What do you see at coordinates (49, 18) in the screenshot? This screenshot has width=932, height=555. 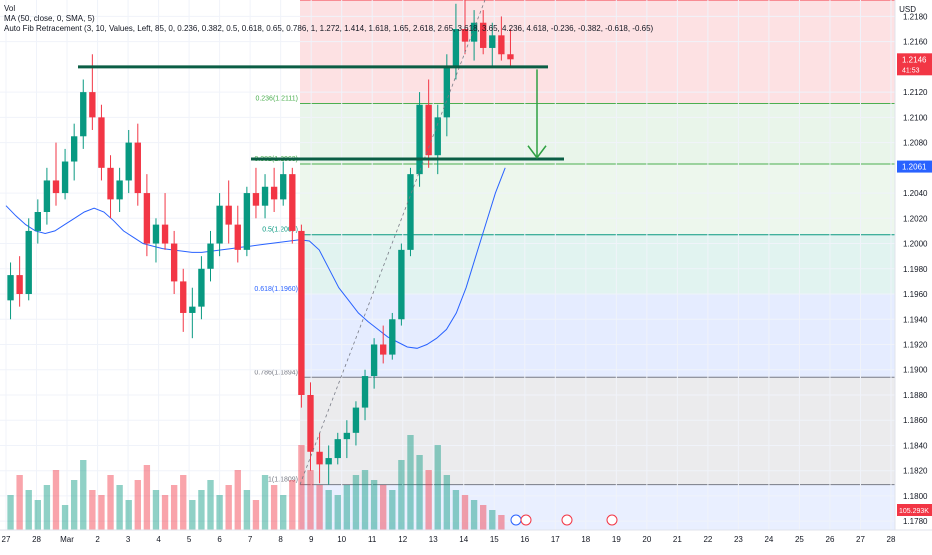 I see `legend-ma: MA (50, close, 0, SMA, 5)` at bounding box center [49, 18].